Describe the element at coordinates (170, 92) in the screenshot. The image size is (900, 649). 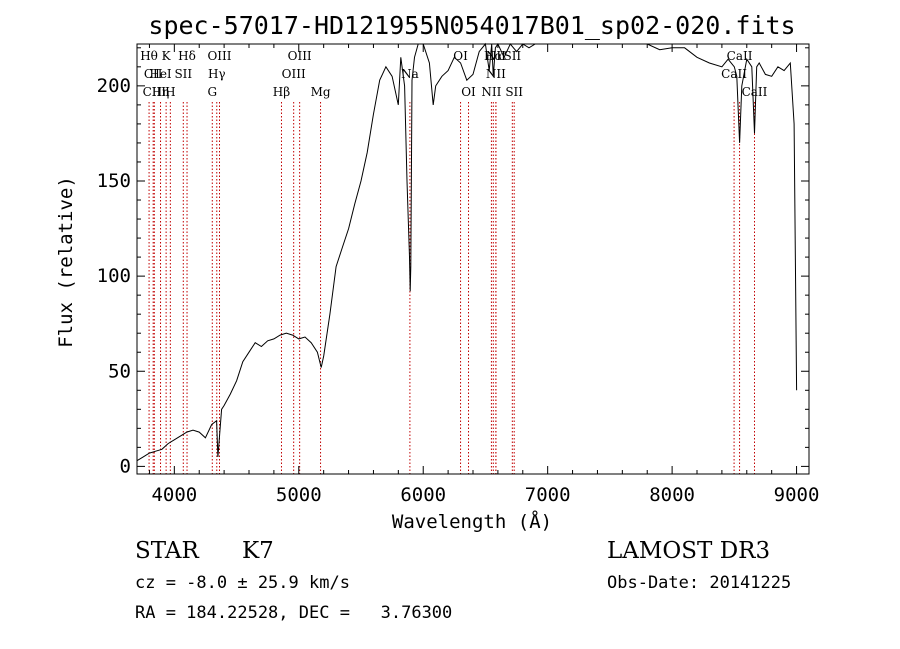
I see `line-label-6: H` at that location.